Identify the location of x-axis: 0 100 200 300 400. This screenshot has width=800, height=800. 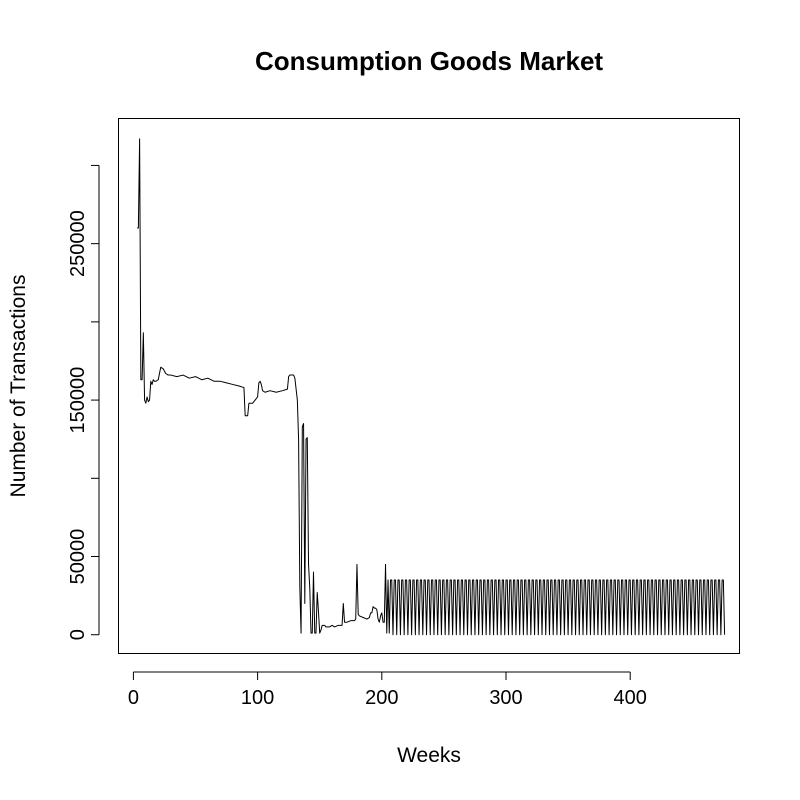
(387, 690).